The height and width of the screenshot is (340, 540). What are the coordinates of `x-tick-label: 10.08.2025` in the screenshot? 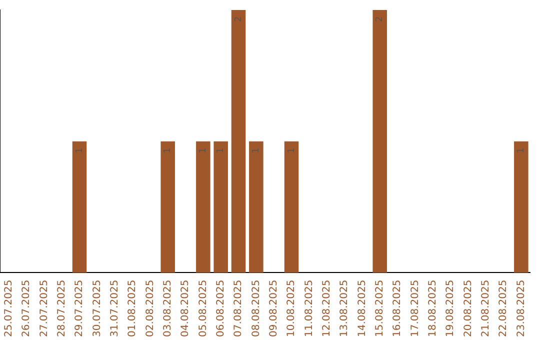 It's located at (292, 309).